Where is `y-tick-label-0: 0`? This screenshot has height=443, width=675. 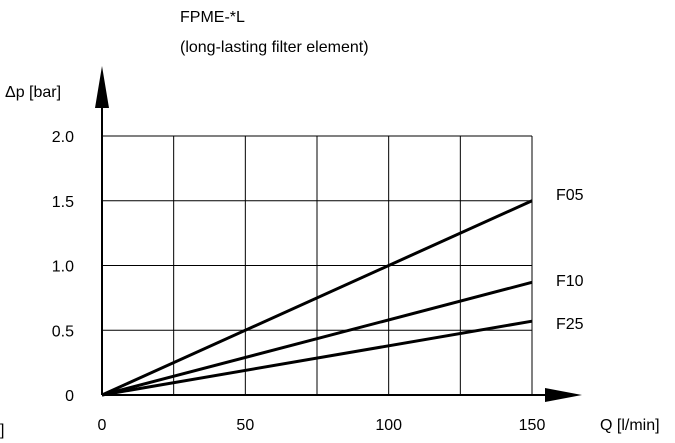 y-tick-label-0: 0 is located at coordinates (69, 396).